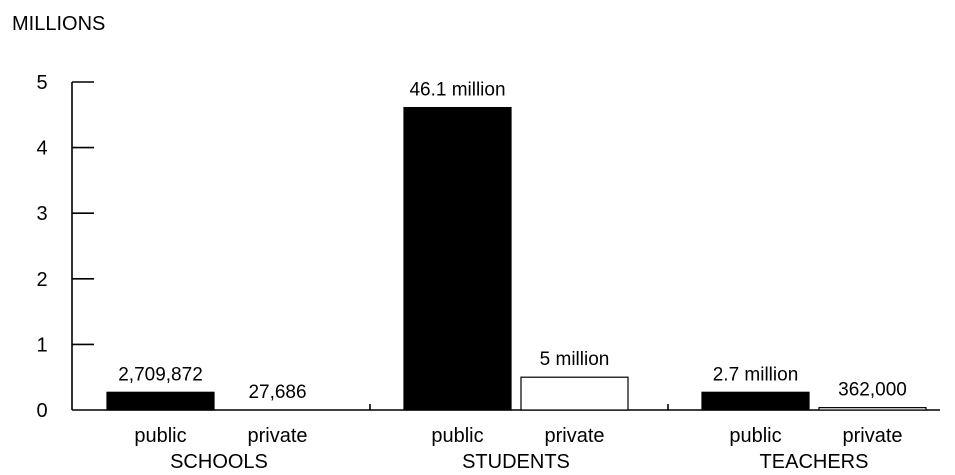 The image size is (955, 475). What do you see at coordinates (277, 392) in the screenshot?
I see `bar-value-label: 27,686` at bounding box center [277, 392].